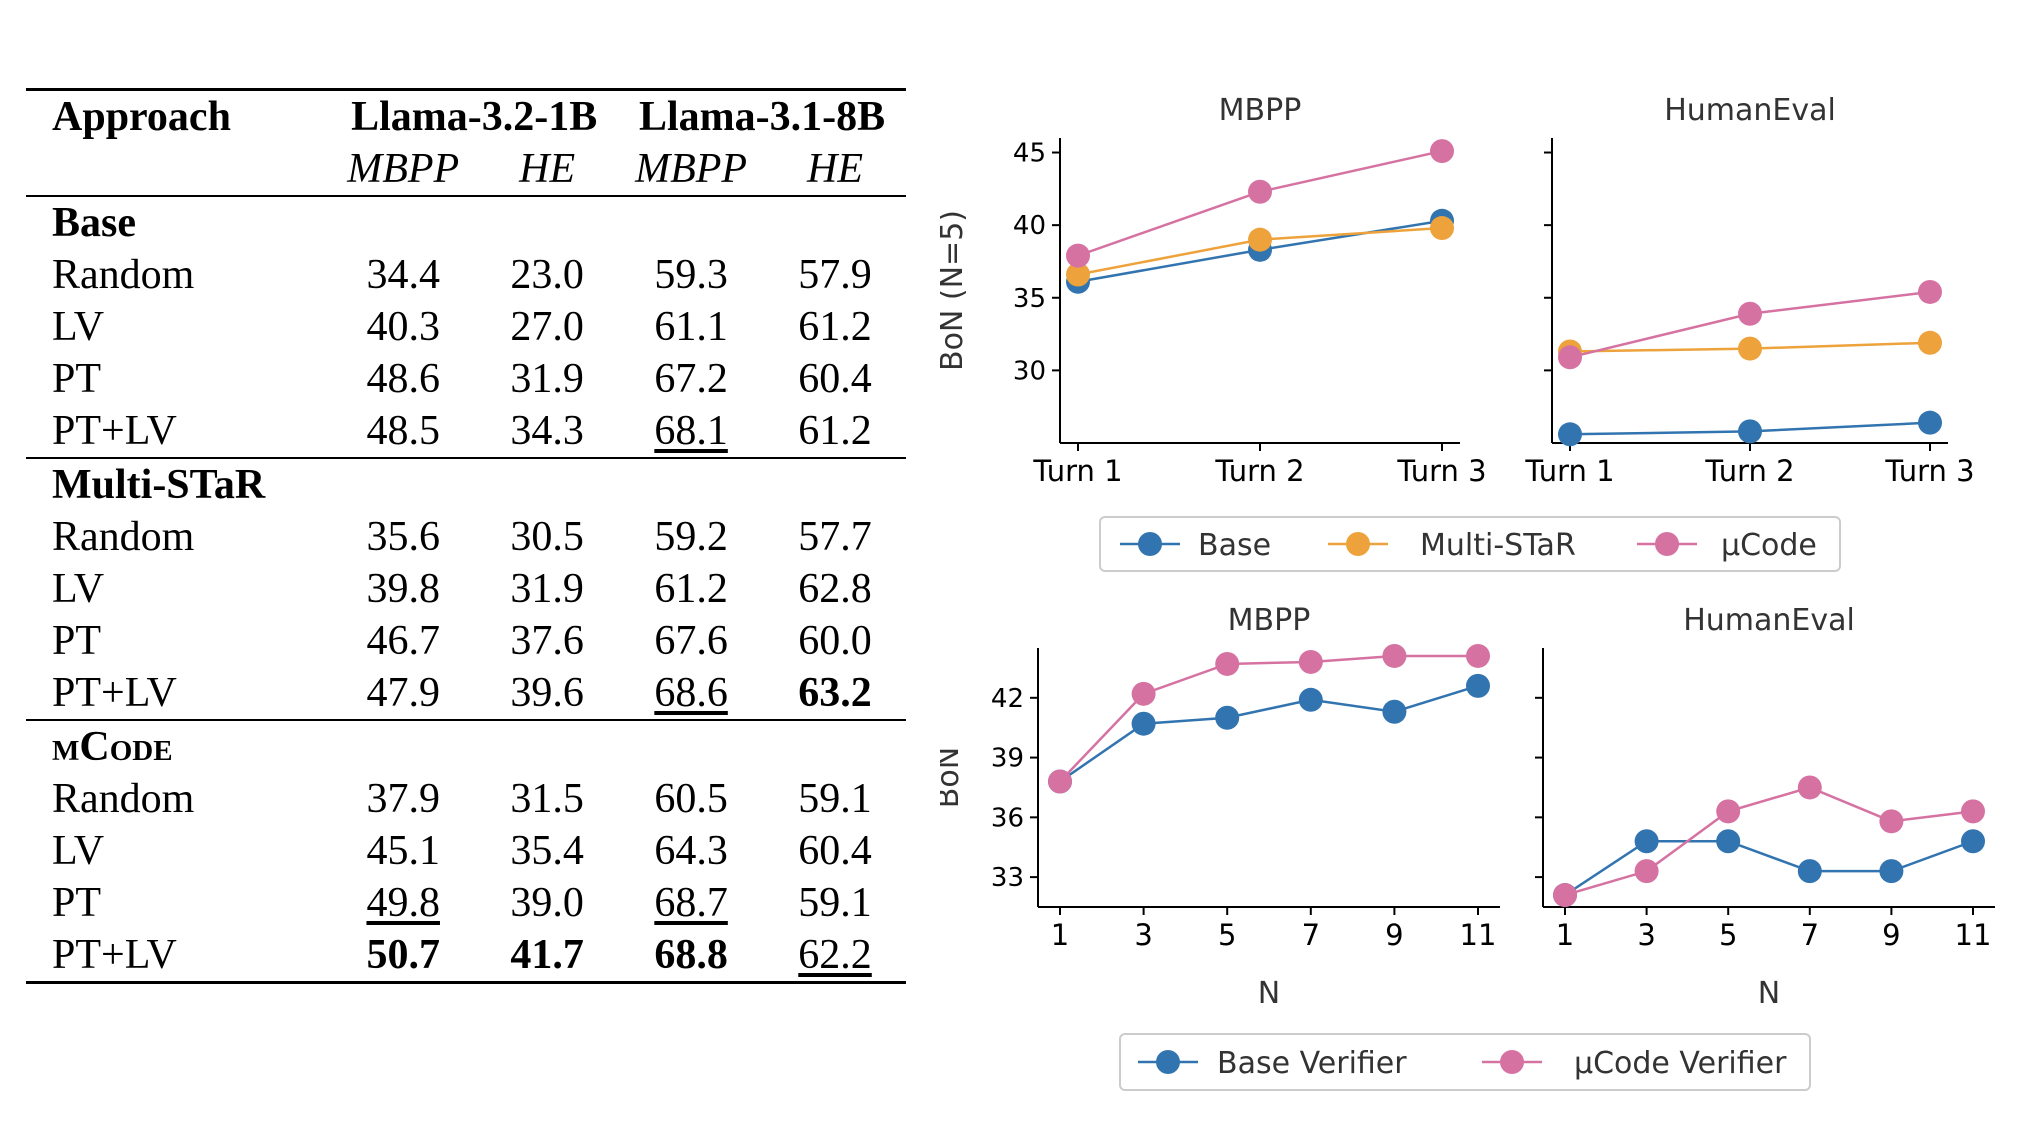 This screenshot has width=2020, height=1140. I want to click on table-row: PT+LV 48.5 34.3 68.1 61.2, so click(466, 431).